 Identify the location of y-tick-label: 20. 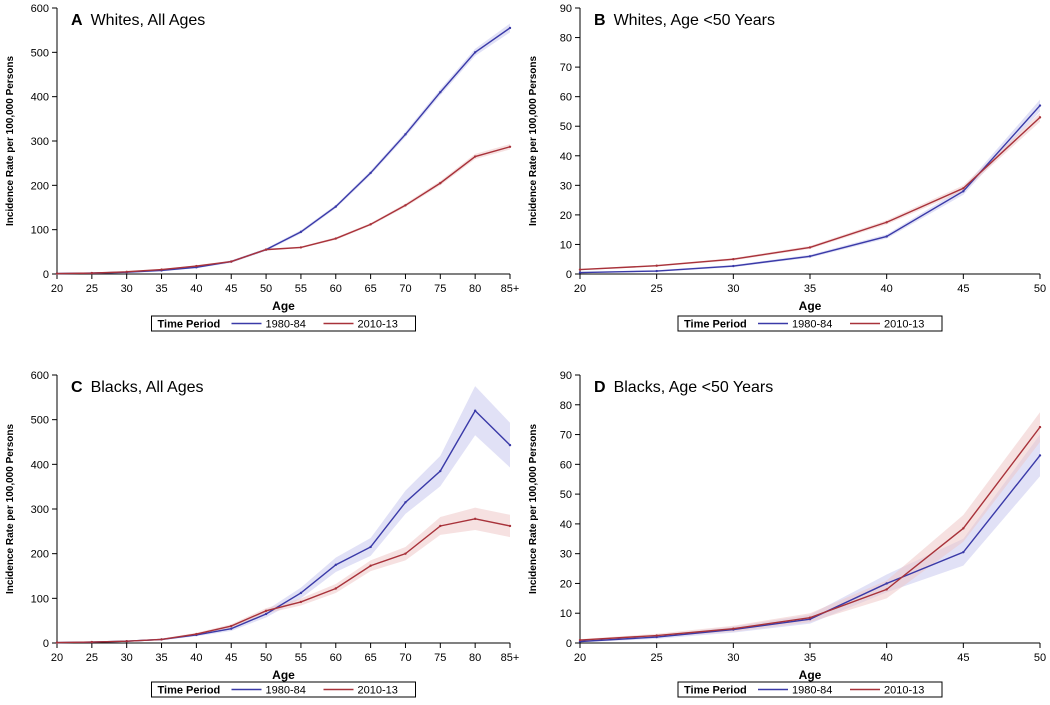
(566, 216).